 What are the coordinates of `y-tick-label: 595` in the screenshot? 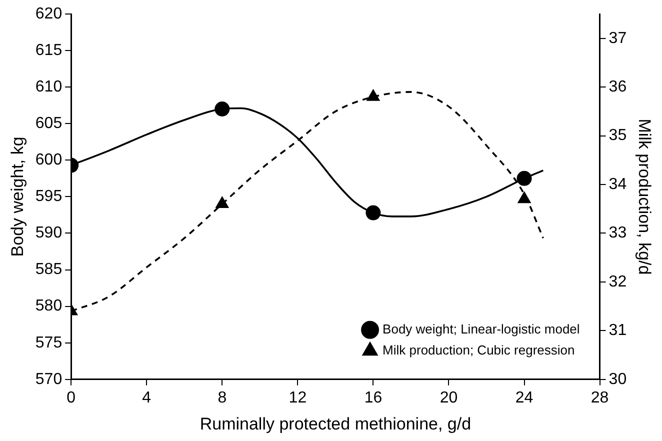 It's located at (48, 197).